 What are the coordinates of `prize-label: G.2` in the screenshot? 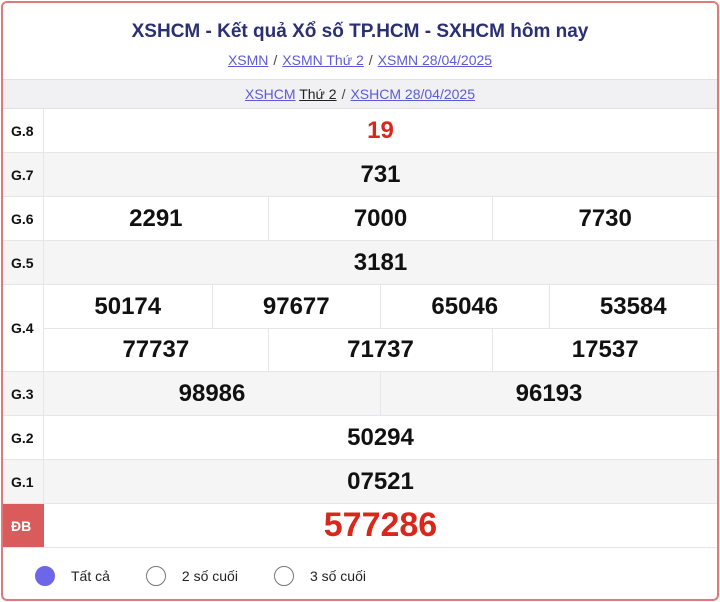 It's located at (23, 437).